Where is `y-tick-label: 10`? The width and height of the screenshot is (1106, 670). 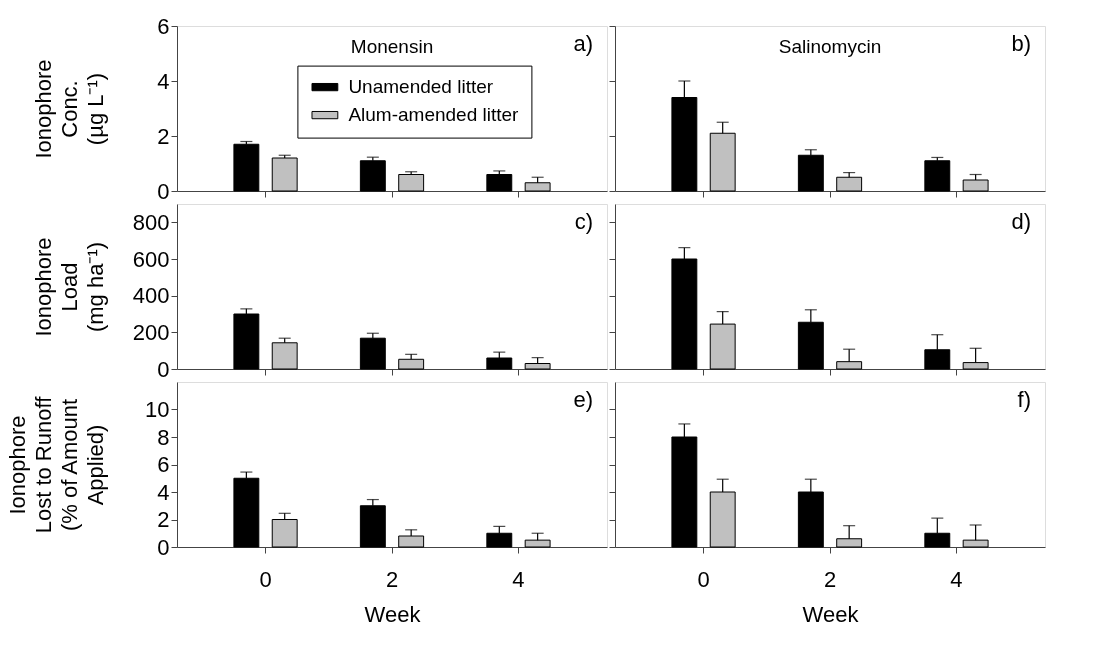 y-tick-label: 10 is located at coordinates (157, 409).